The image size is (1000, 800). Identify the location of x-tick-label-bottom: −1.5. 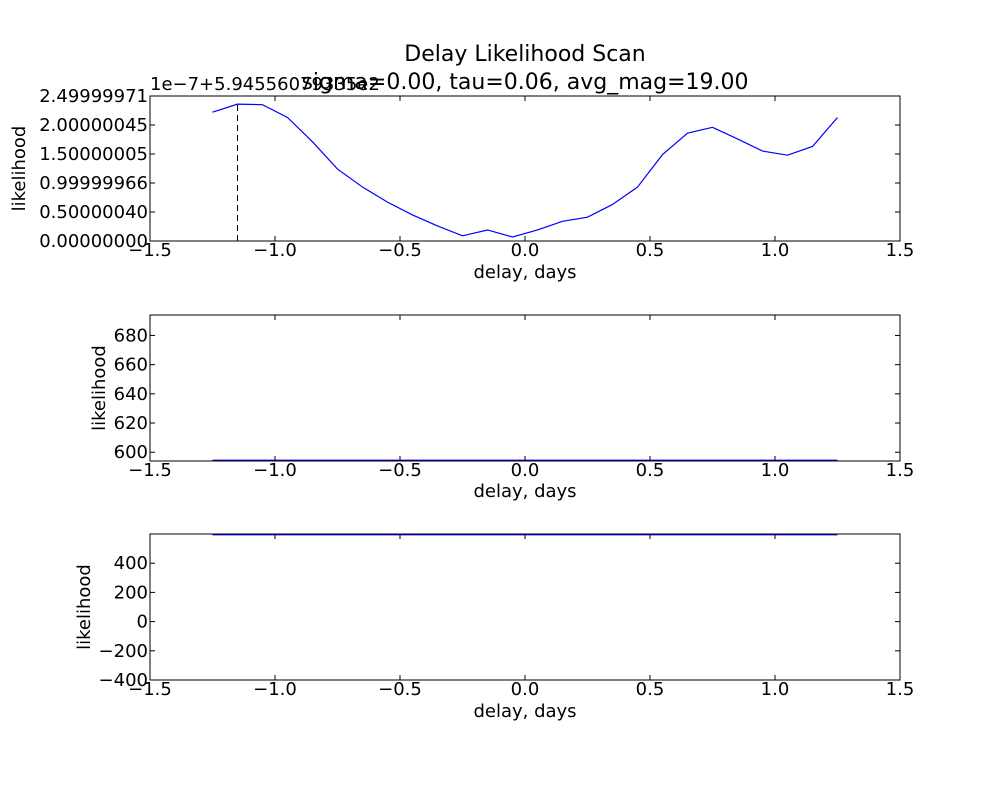
(150, 689).